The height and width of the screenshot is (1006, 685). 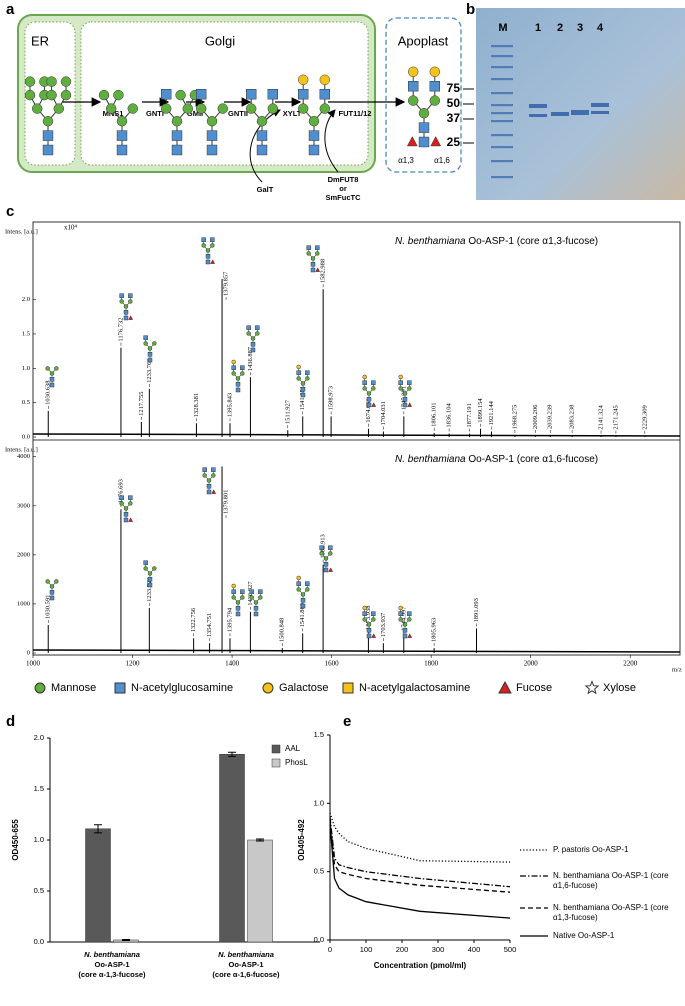 What do you see at coordinates (601, 417) in the screenshot?
I see `peak-label: 2141.324` at bounding box center [601, 417].